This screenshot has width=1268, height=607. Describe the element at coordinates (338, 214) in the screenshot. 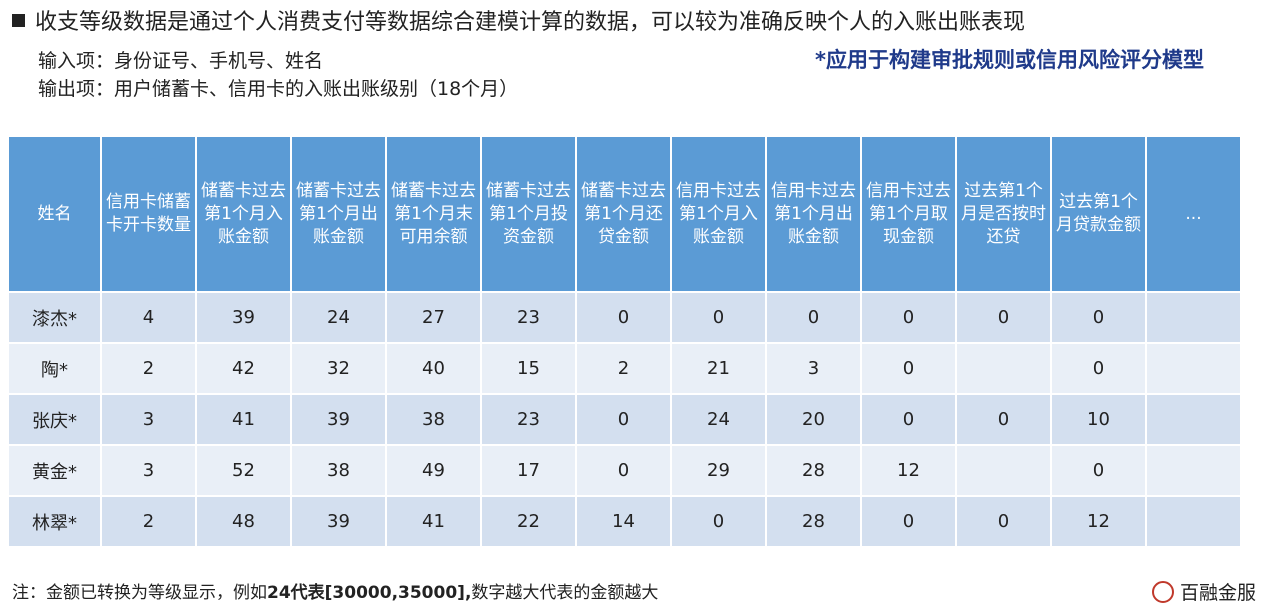

I see `column-header: 储蓄卡过去第1个月出账金额` at that location.